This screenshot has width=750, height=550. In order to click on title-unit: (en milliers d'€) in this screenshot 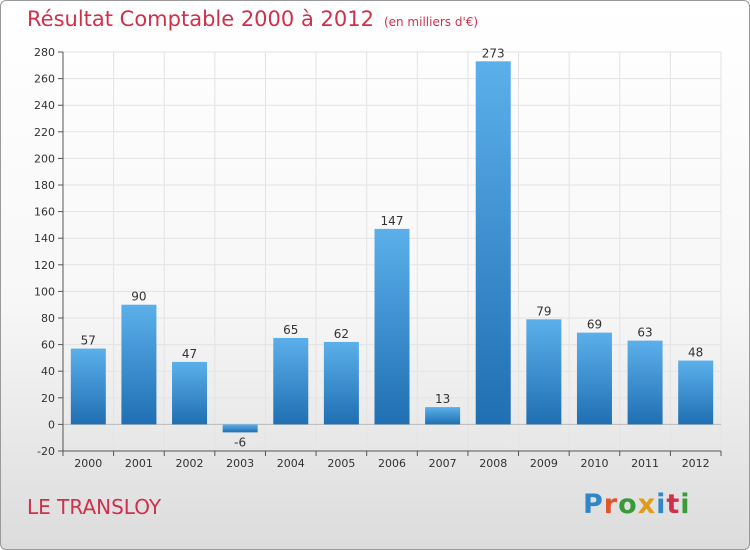, I will do `click(431, 22)`.